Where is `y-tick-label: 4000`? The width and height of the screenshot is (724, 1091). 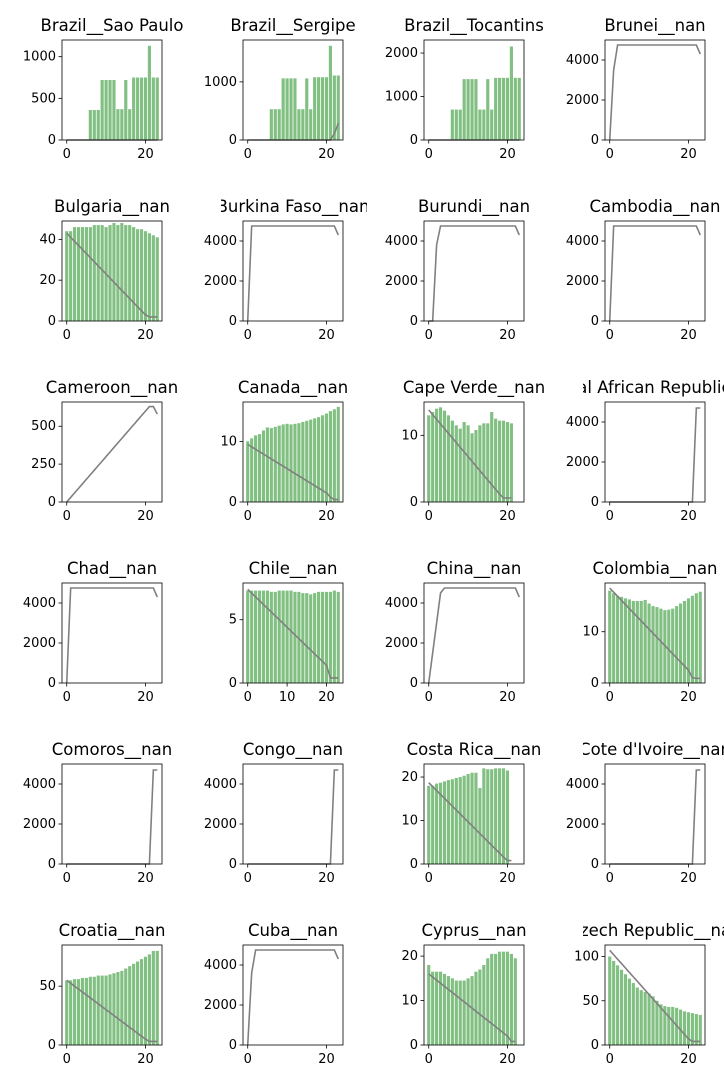
y-tick-label: 4000 is located at coordinates (582, 784).